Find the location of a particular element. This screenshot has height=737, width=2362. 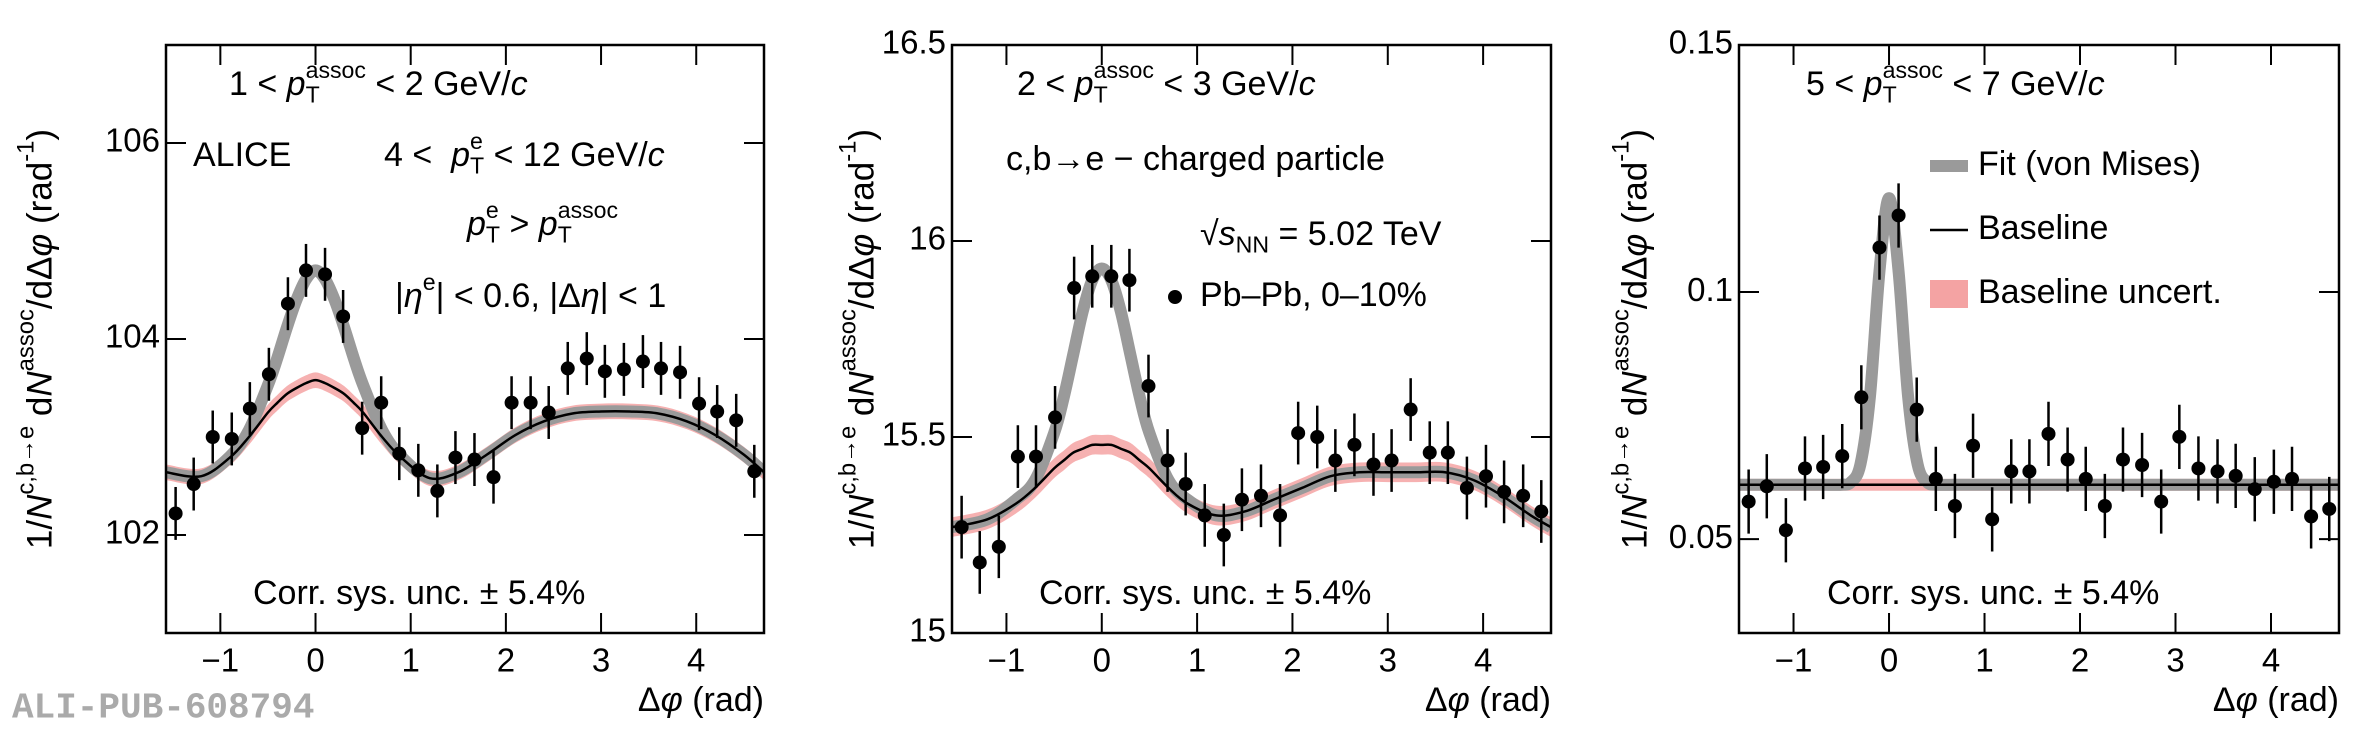

text-part: < 3 GeV/ is located at coordinates (1226, 84).